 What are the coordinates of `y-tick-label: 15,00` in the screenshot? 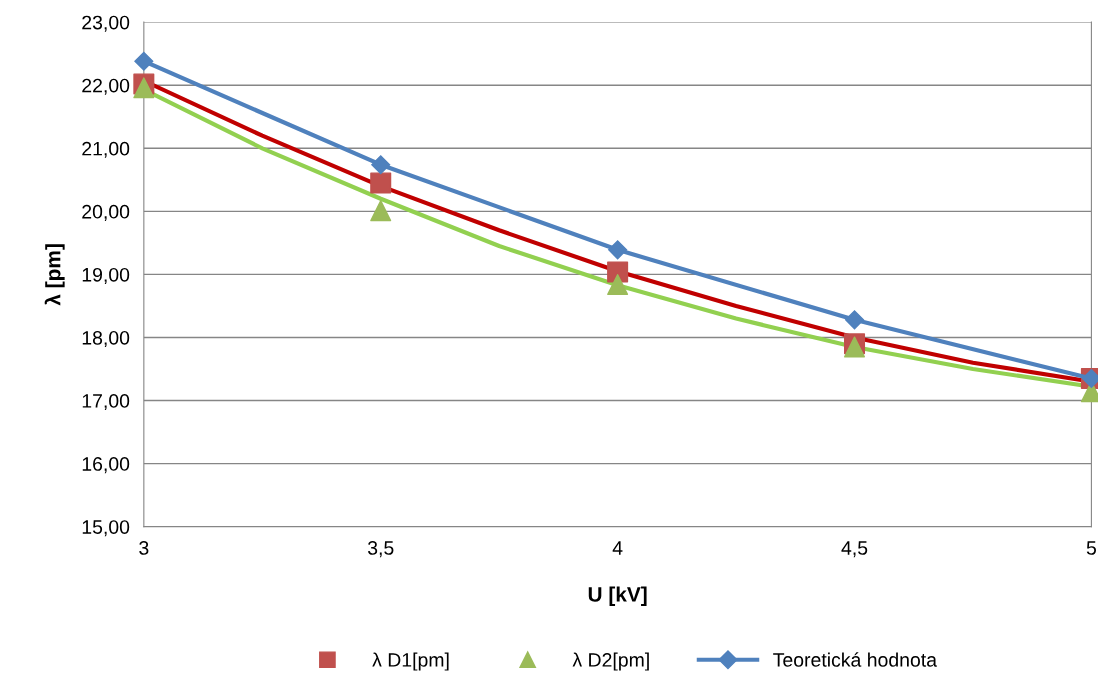 It's located at (106, 528).